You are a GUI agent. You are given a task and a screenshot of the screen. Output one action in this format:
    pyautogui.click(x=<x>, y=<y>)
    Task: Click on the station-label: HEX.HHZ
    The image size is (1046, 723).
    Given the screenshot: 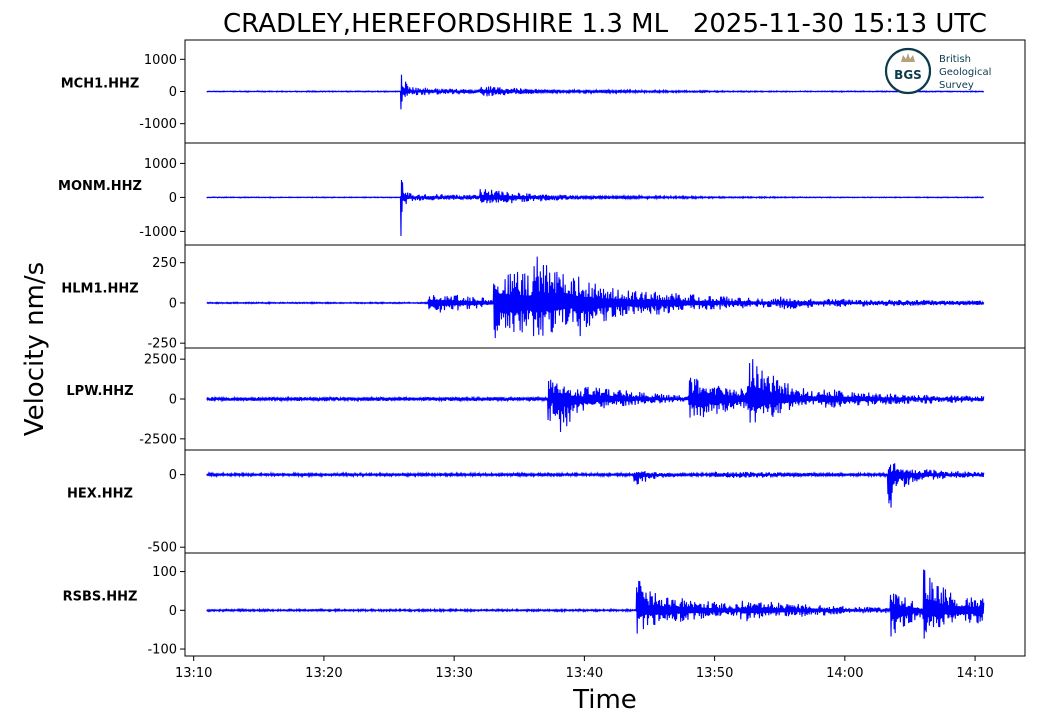 What is the action you would take?
    pyautogui.click(x=100, y=494)
    